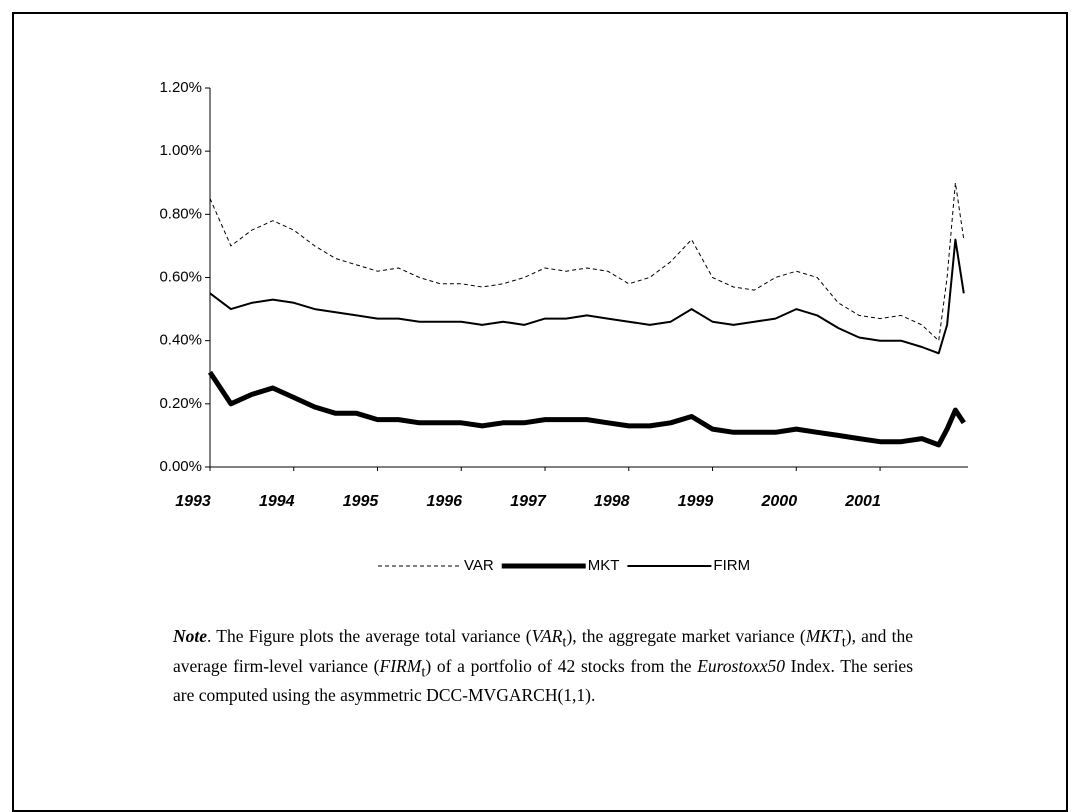 The height and width of the screenshot is (812, 1082). Describe the element at coordinates (180, 213) in the screenshot. I see `y-tick-label: 0.80%` at that location.